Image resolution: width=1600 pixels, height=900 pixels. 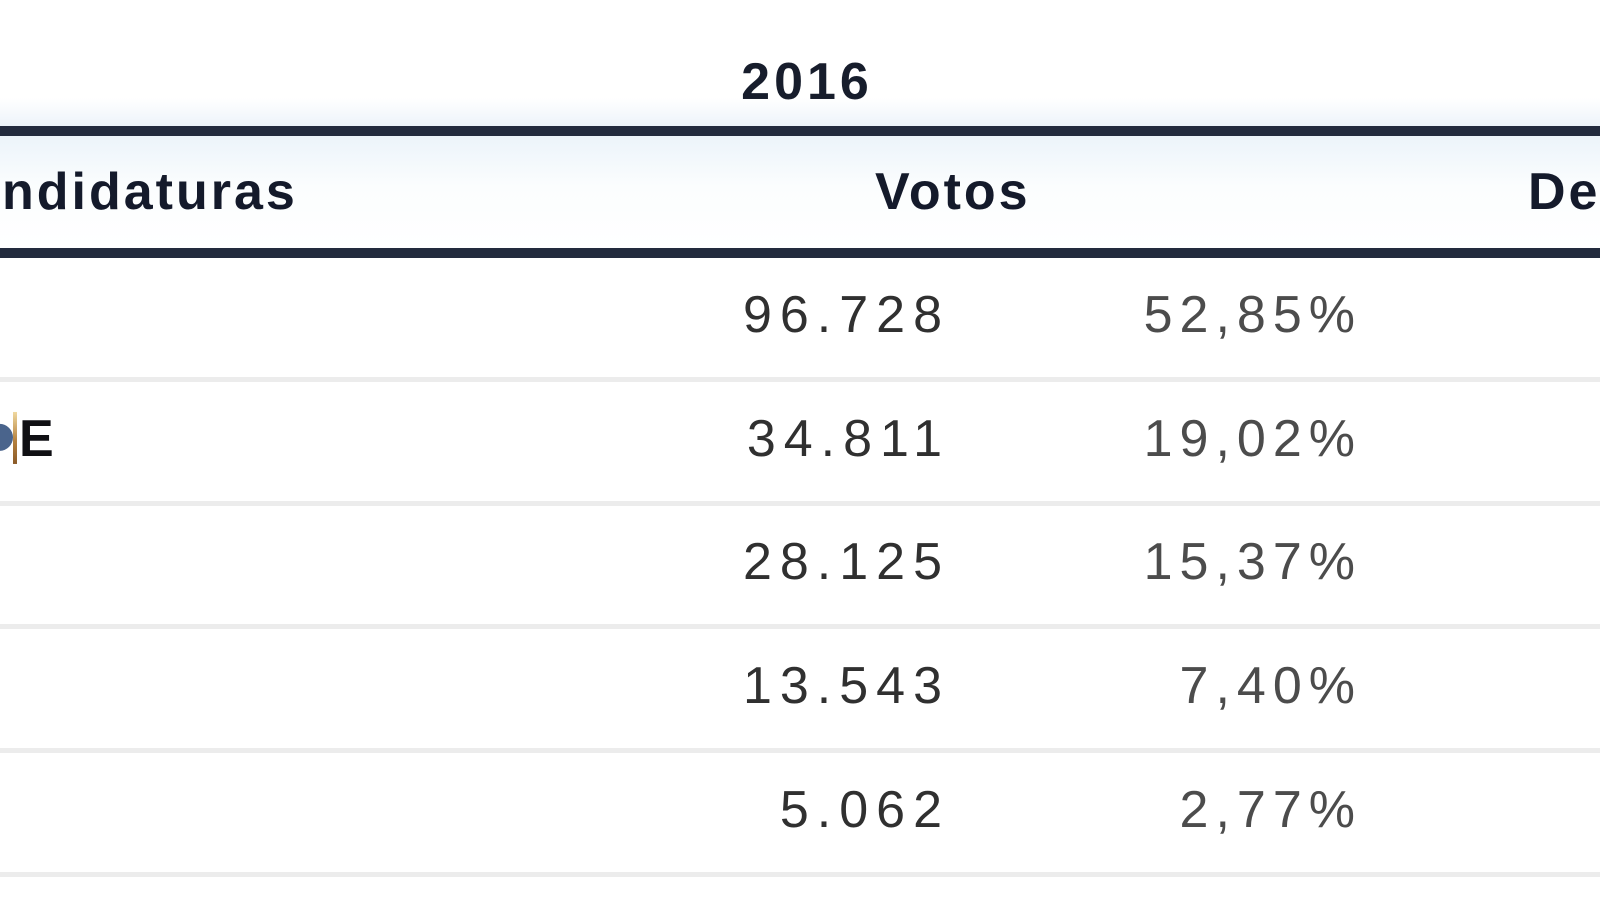 I want to click on percent-value: 19,02%, so click(x=1252, y=438).